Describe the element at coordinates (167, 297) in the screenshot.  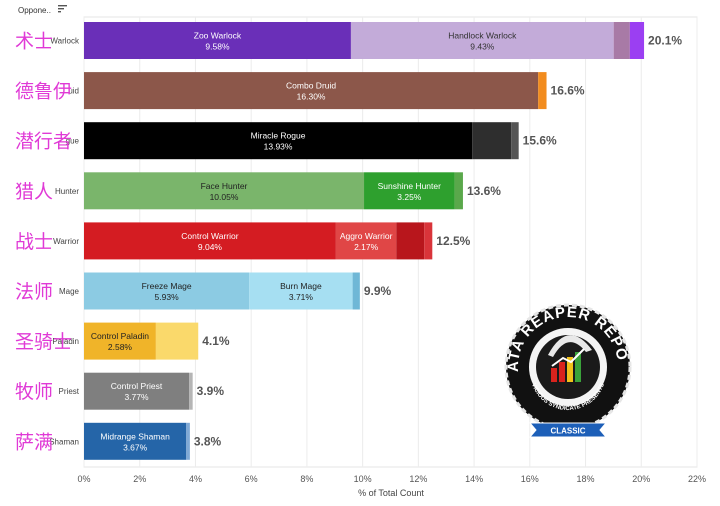
I see `segment-value-label: 5.93%` at that location.